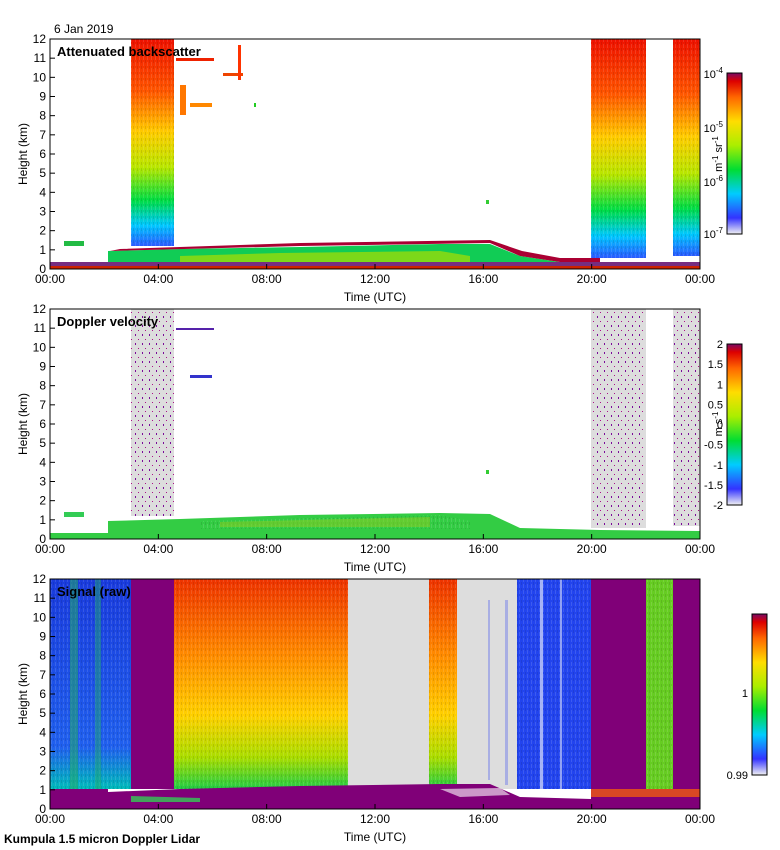 The height and width of the screenshot is (850, 780). I want to click on colorbar-tick-label: 0.5, so click(715, 405).